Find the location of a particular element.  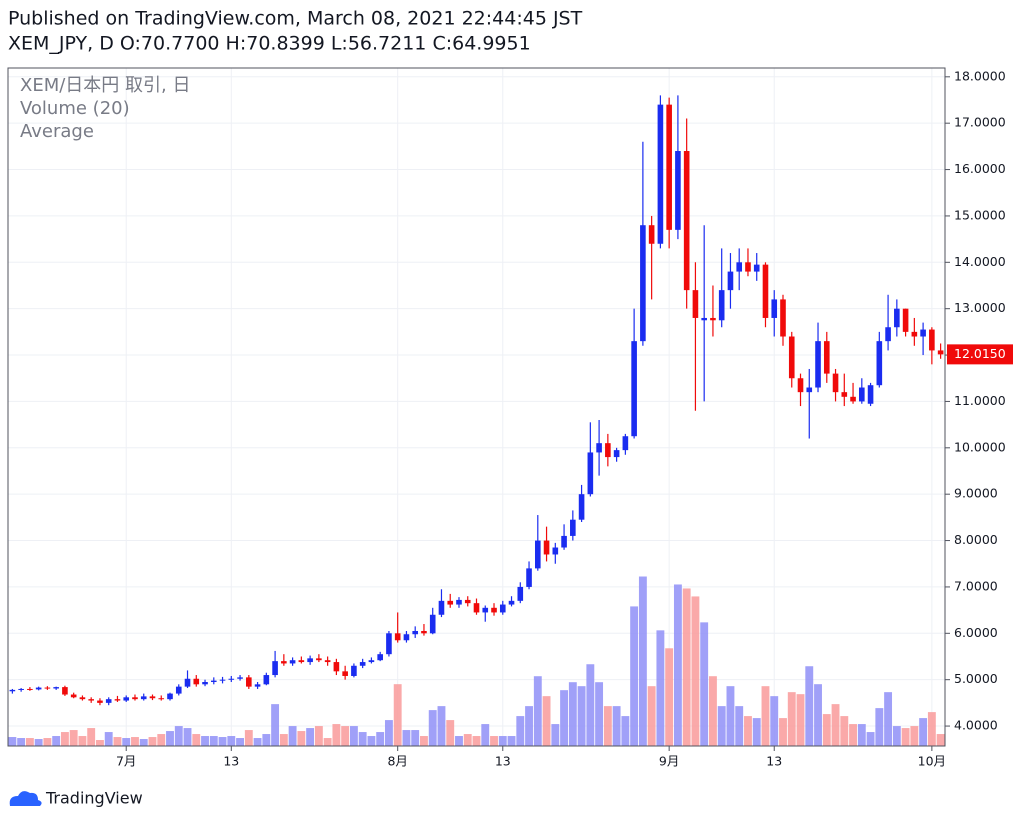

y-tick-label: 8.0000 is located at coordinates (976, 539).